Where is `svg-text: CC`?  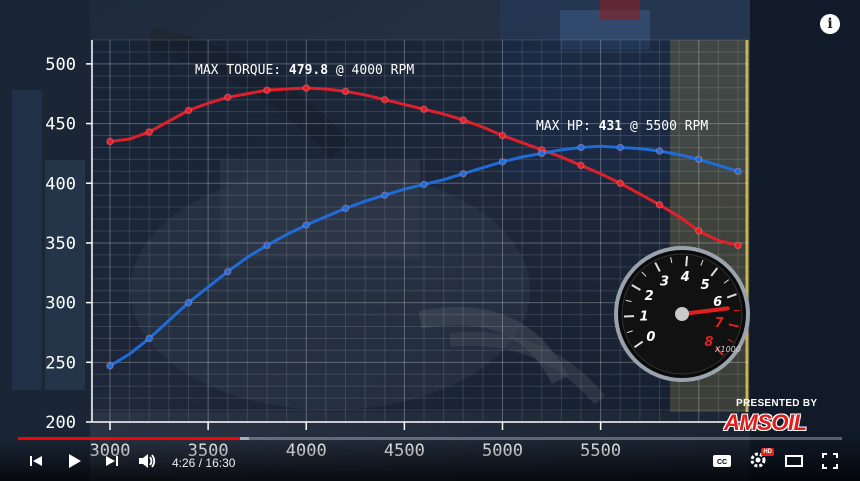 svg-text: CC is located at coordinates (722, 462).